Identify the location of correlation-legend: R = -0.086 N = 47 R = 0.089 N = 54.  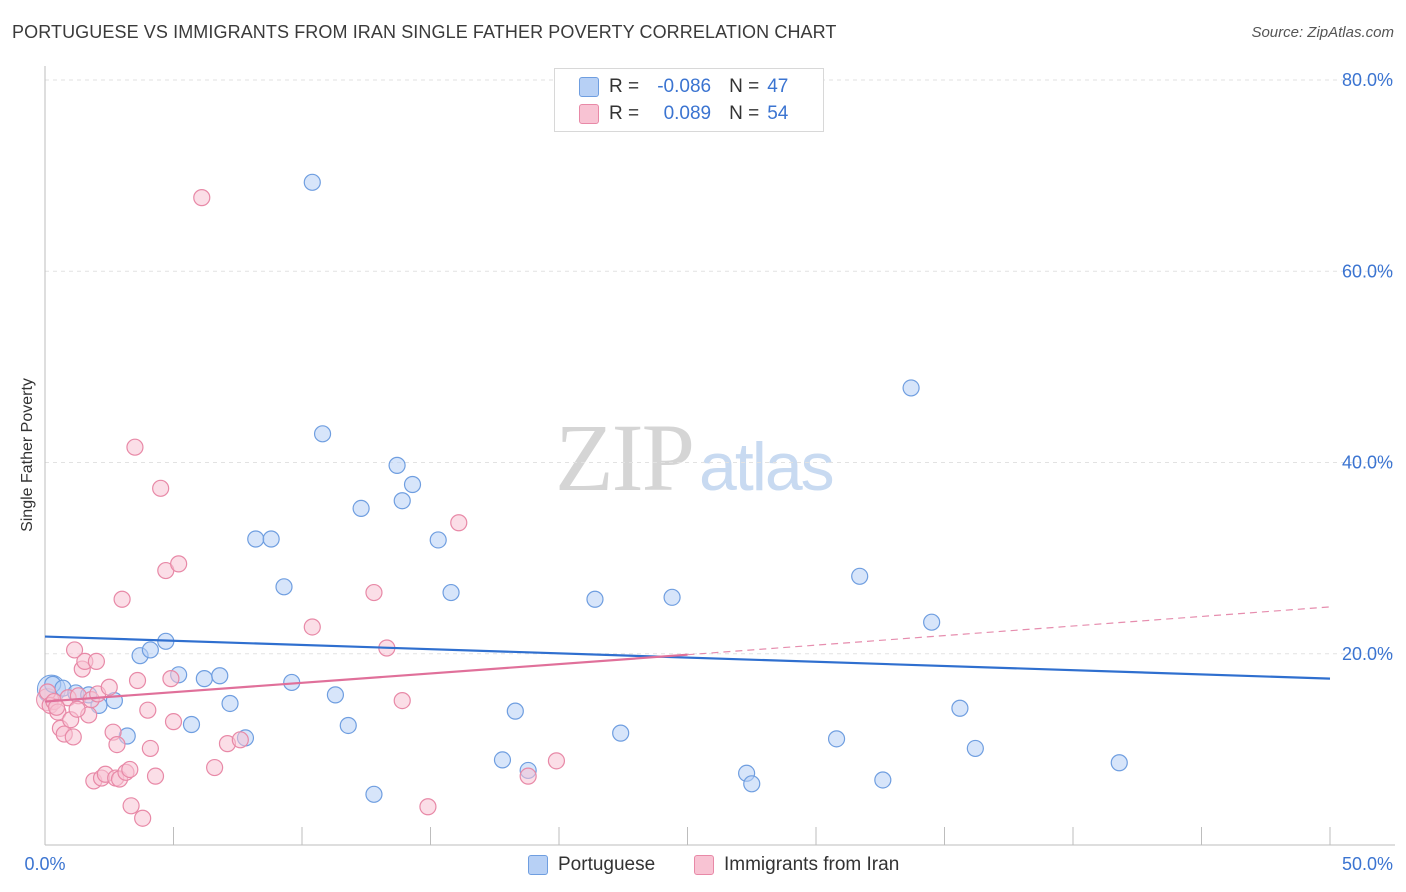
(689, 100).